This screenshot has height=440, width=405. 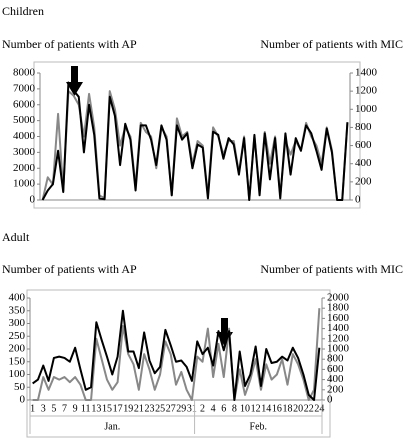 What do you see at coordinates (17, 361) in the screenshot?
I see `y-tick-label: 150` at bounding box center [17, 361].